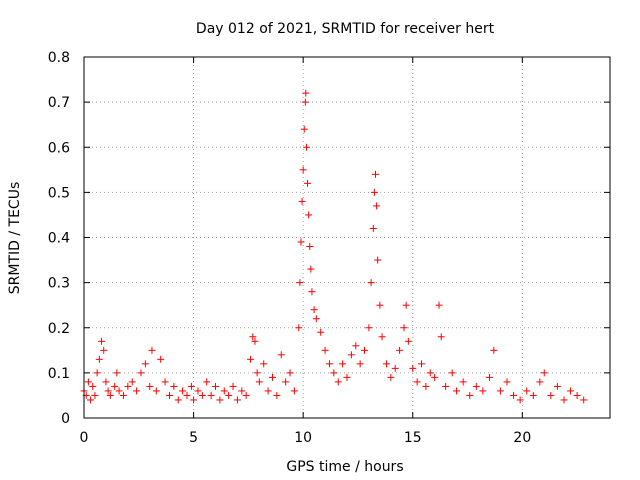  What do you see at coordinates (59, 239) in the screenshot?
I see `y-tick-label: 0.4` at bounding box center [59, 239].